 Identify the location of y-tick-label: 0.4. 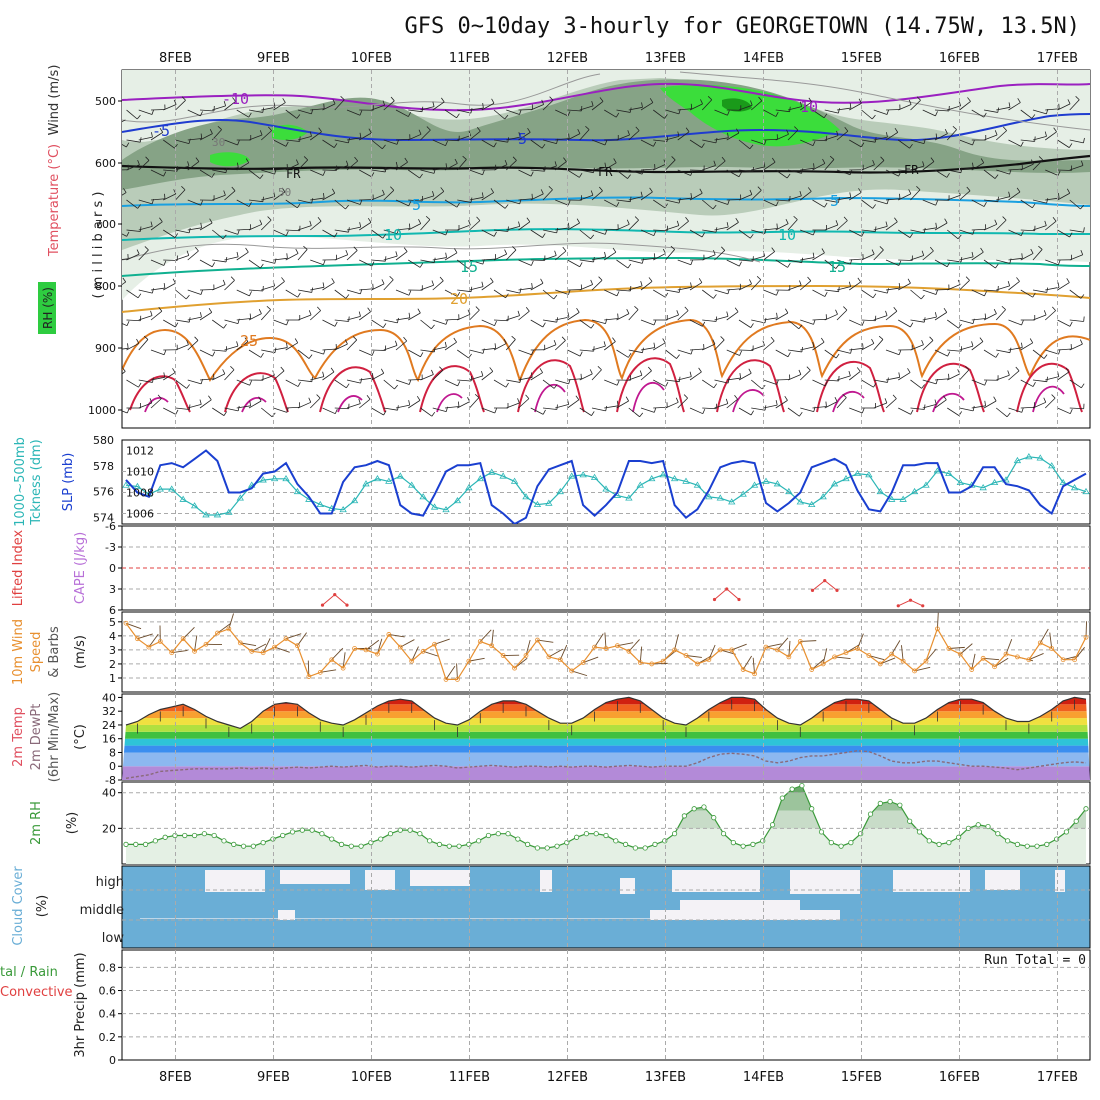
(108, 1014).